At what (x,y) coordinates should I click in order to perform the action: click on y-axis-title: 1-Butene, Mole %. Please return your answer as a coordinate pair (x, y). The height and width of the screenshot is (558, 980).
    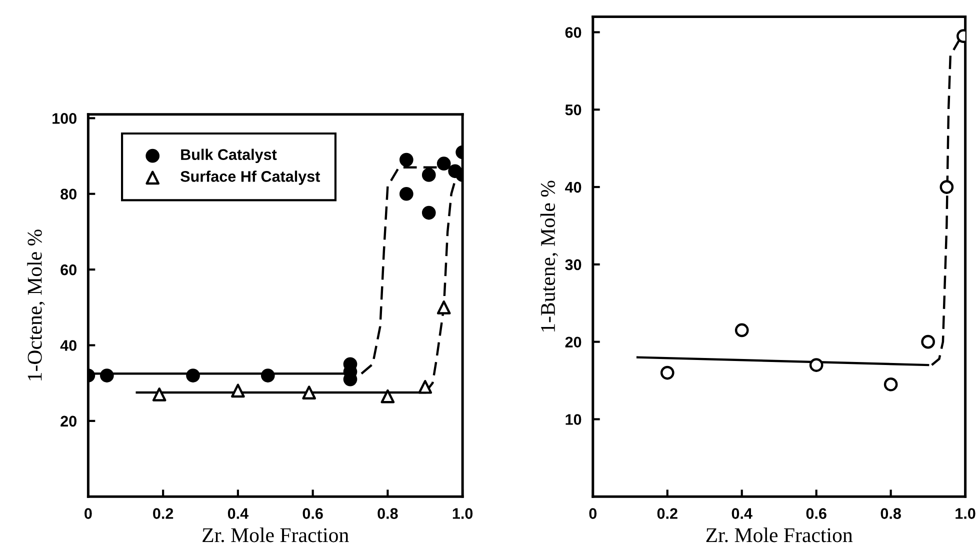
    Looking at the image, I should click on (549, 256).